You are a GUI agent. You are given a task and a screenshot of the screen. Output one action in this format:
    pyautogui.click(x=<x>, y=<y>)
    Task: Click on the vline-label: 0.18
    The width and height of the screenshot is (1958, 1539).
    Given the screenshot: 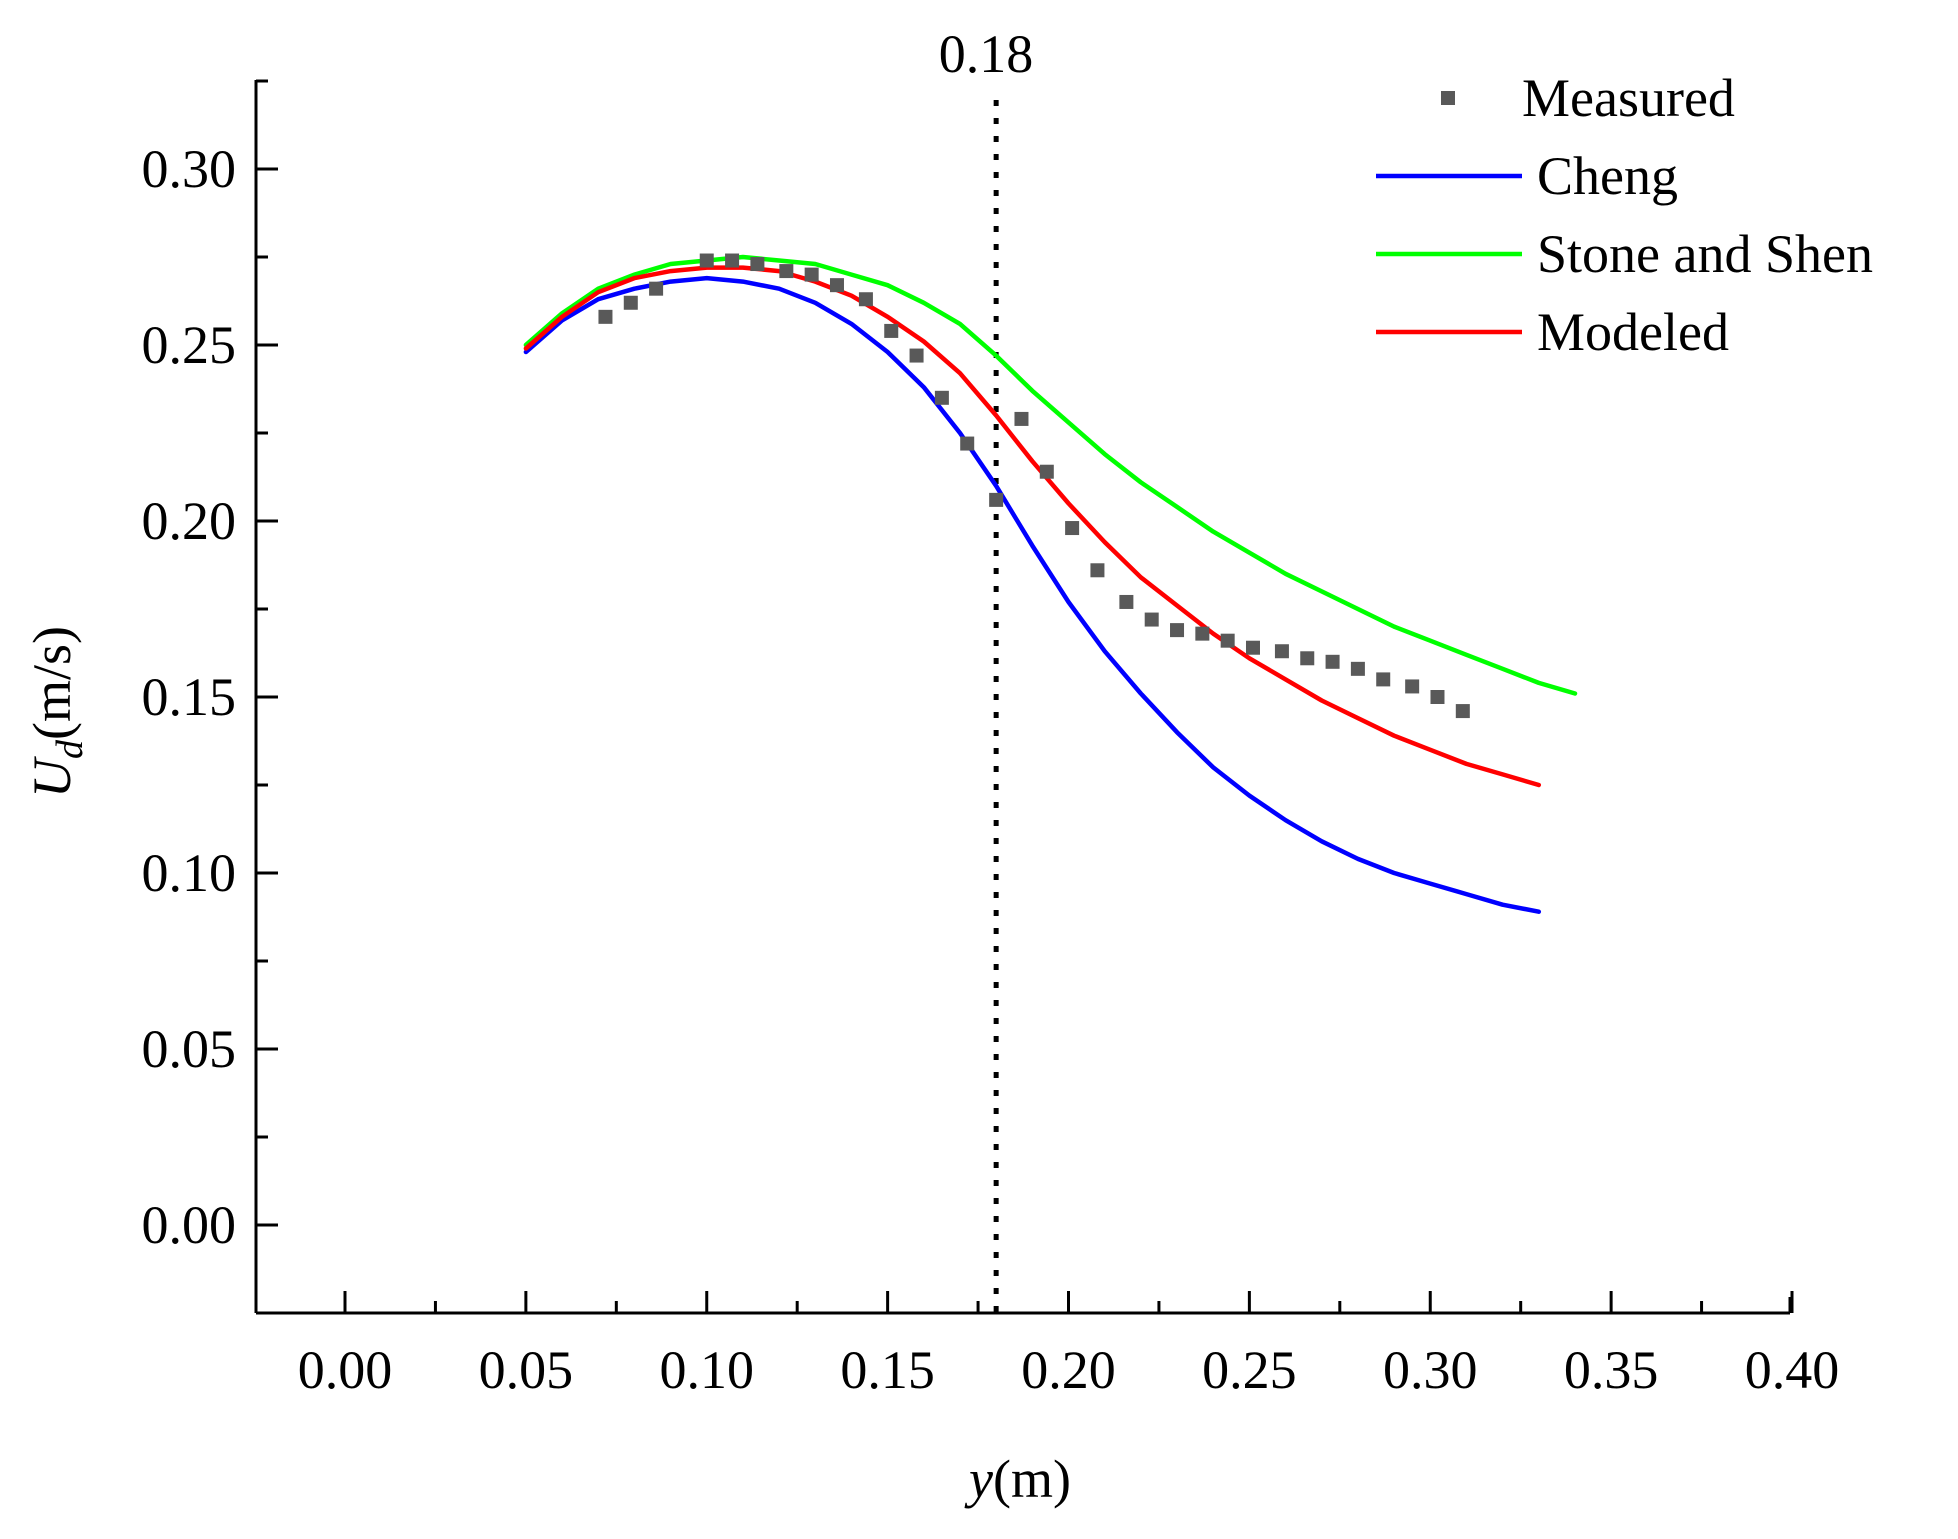 What is the action you would take?
    pyautogui.click(x=986, y=54)
    